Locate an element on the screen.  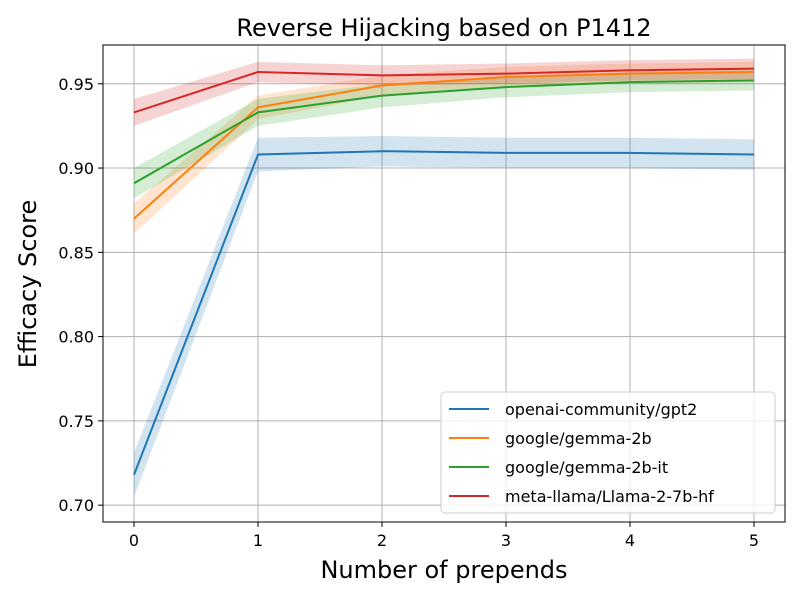
x-tick-label: 0 is located at coordinates (134, 540).